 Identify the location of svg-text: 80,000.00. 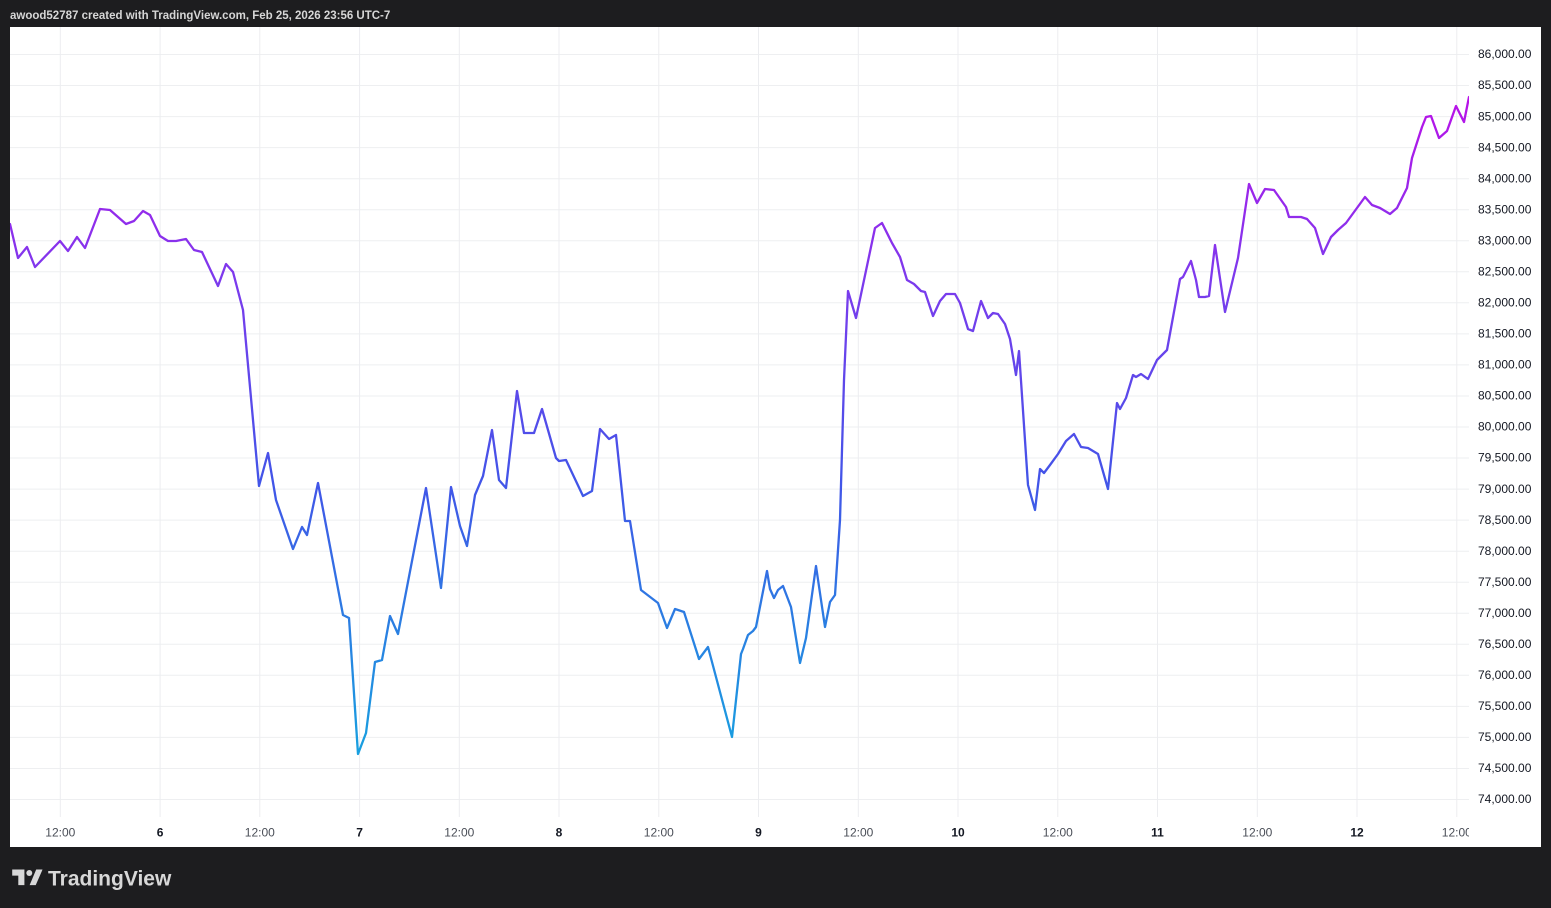
(1505, 427).